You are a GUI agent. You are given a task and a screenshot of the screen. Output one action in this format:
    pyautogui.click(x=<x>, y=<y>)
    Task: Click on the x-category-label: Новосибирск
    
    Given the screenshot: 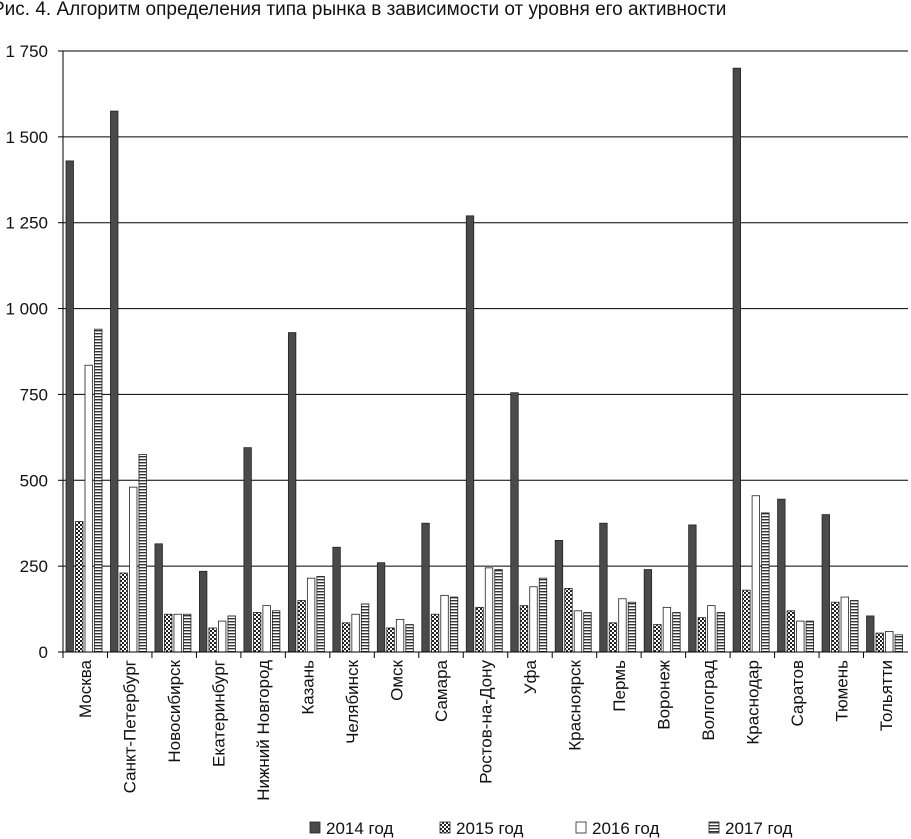 What is the action you would take?
    pyautogui.click(x=174, y=710)
    